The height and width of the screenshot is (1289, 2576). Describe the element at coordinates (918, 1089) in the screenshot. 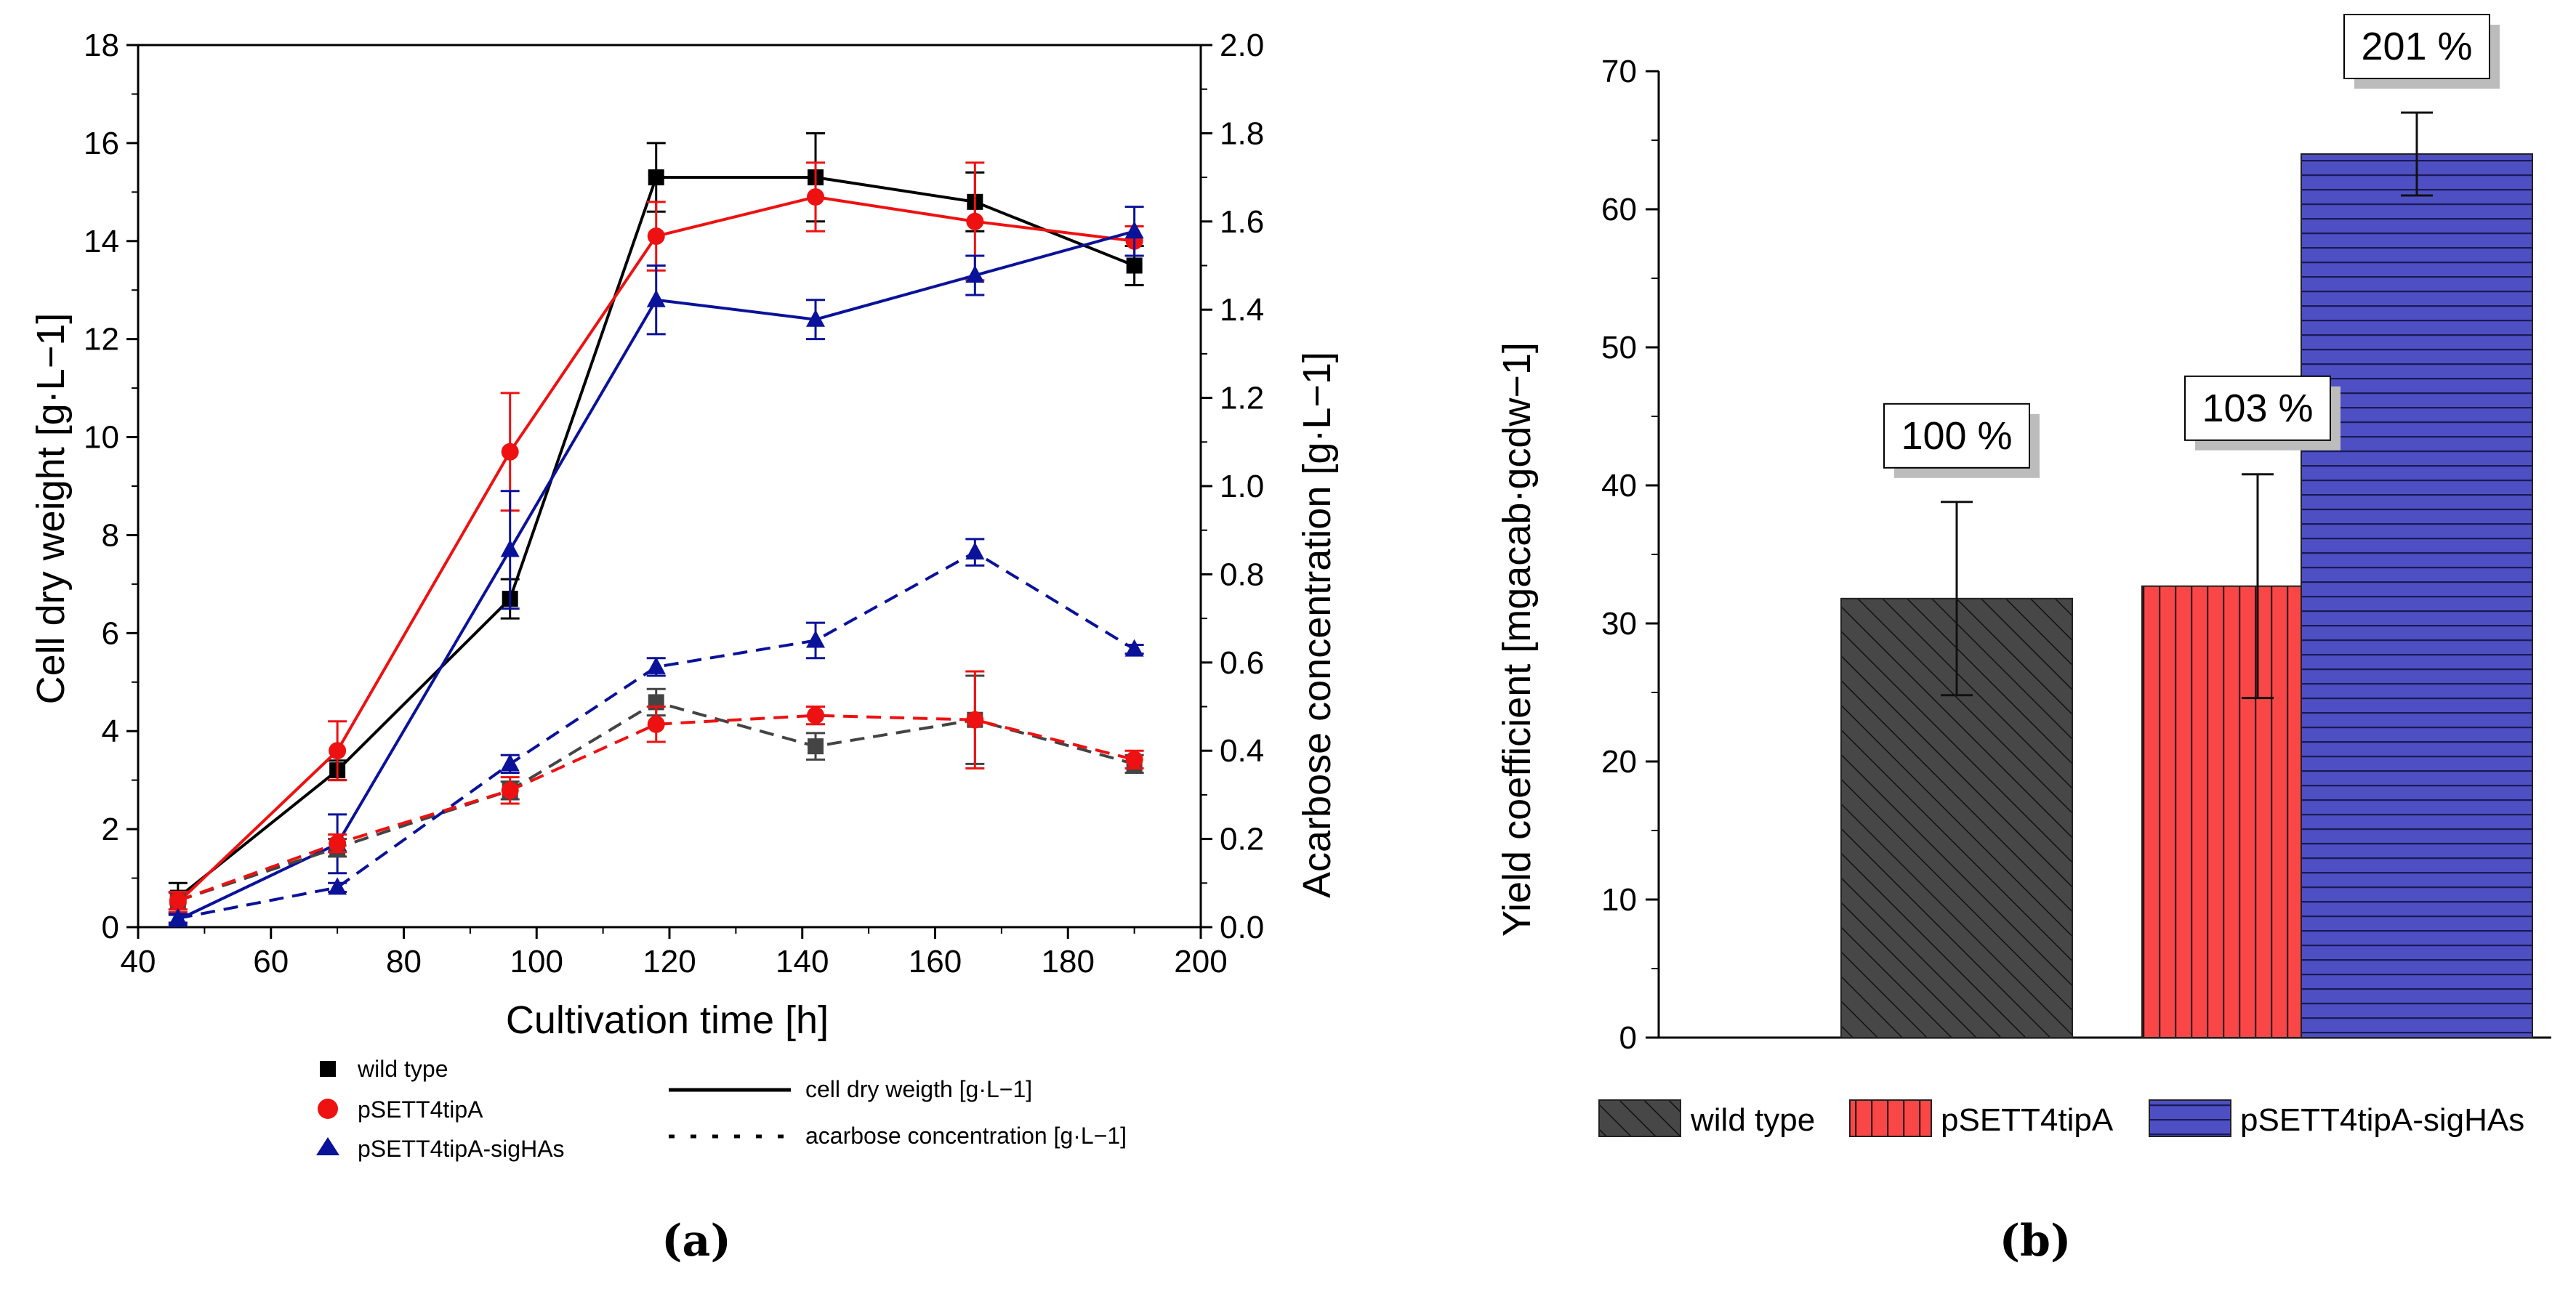

I see `legend-cell-dry-weight-label: cell dry weigth [g·L−1]` at that location.